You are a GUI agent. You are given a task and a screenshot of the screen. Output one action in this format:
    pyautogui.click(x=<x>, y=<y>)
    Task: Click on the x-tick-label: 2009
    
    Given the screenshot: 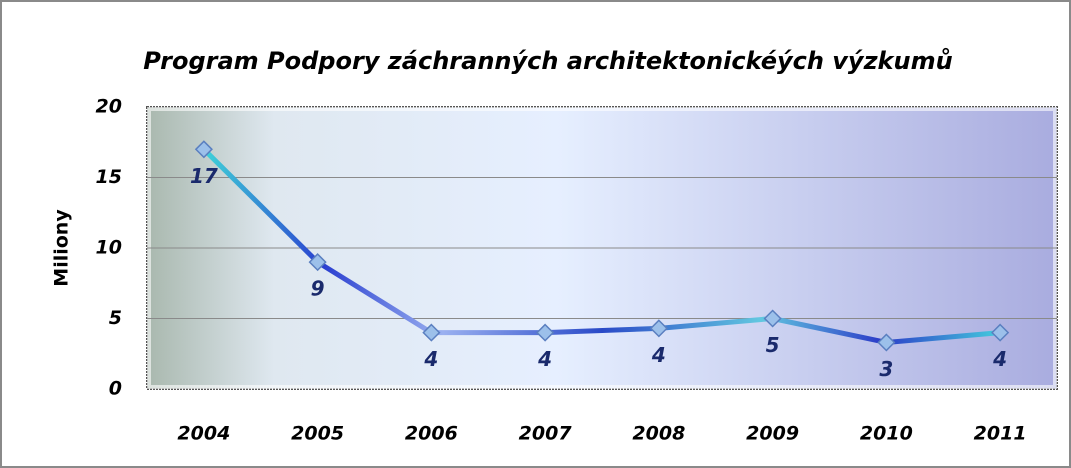 What is the action you would take?
    pyautogui.click(x=772, y=434)
    